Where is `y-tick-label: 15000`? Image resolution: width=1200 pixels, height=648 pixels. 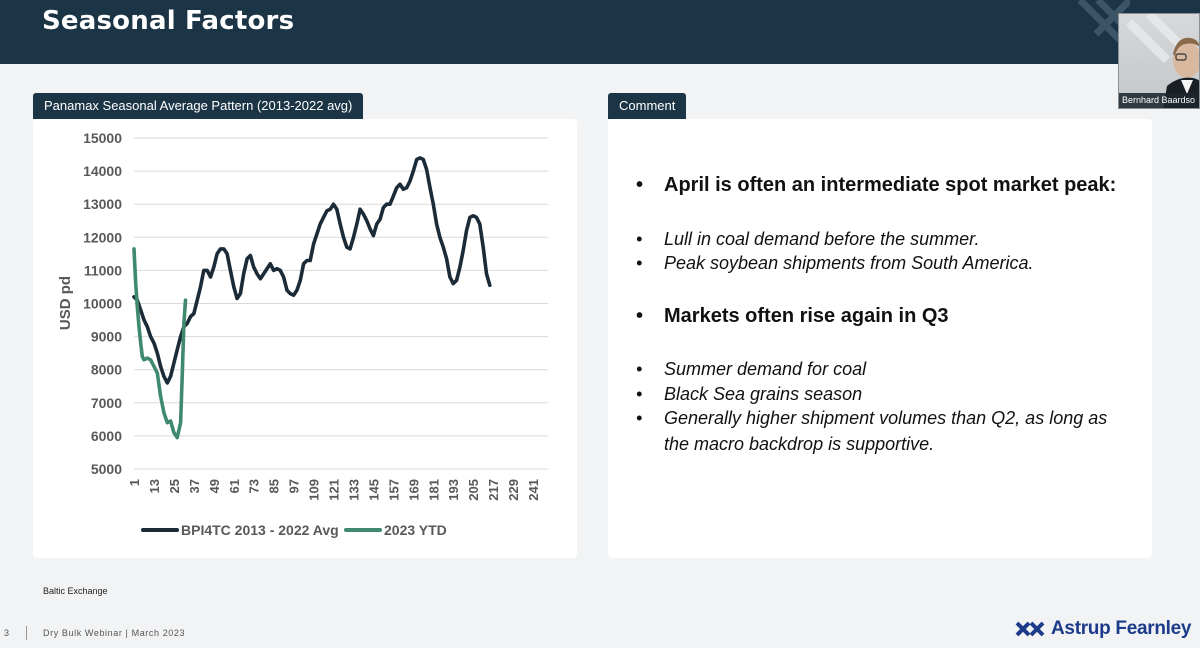
y-tick-label: 15000 is located at coordinates (102, 138).